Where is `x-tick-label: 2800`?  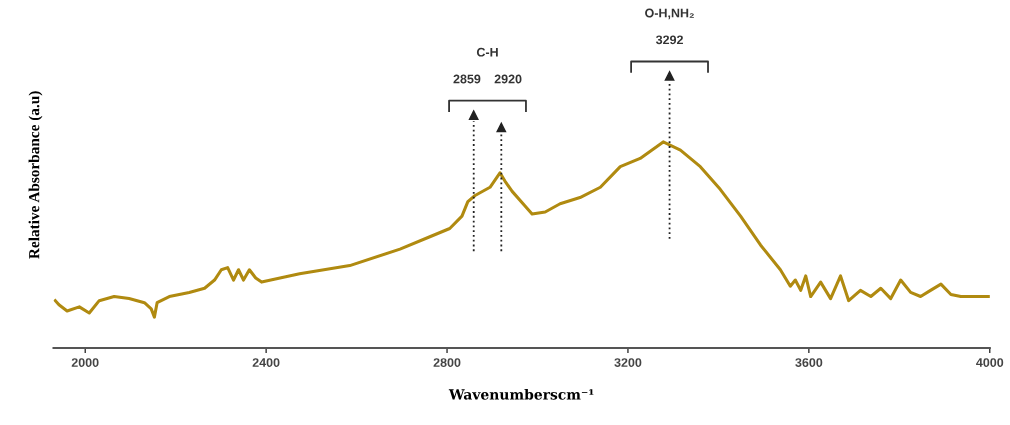 x-tick-label: 2800 is located at coordinates (447, 362).